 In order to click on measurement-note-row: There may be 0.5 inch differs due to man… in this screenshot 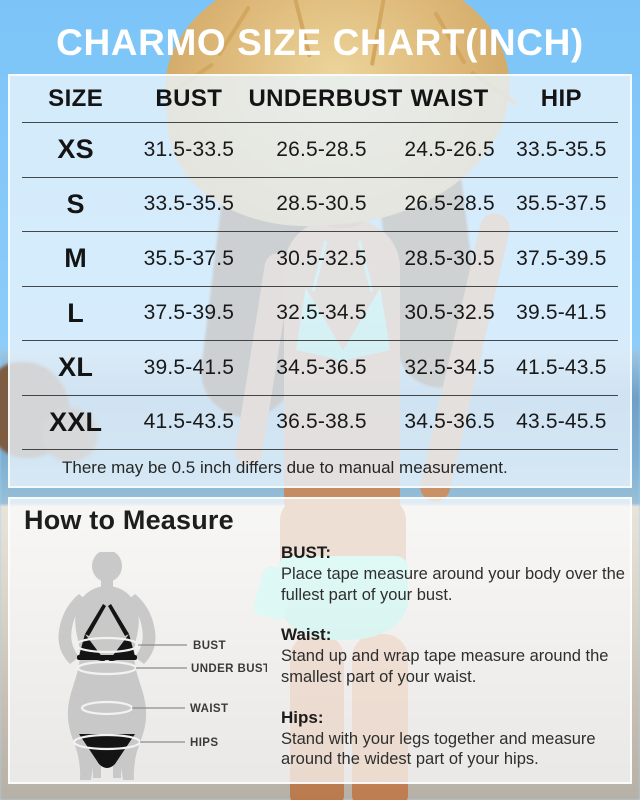, I will do `click(320, 468)`.